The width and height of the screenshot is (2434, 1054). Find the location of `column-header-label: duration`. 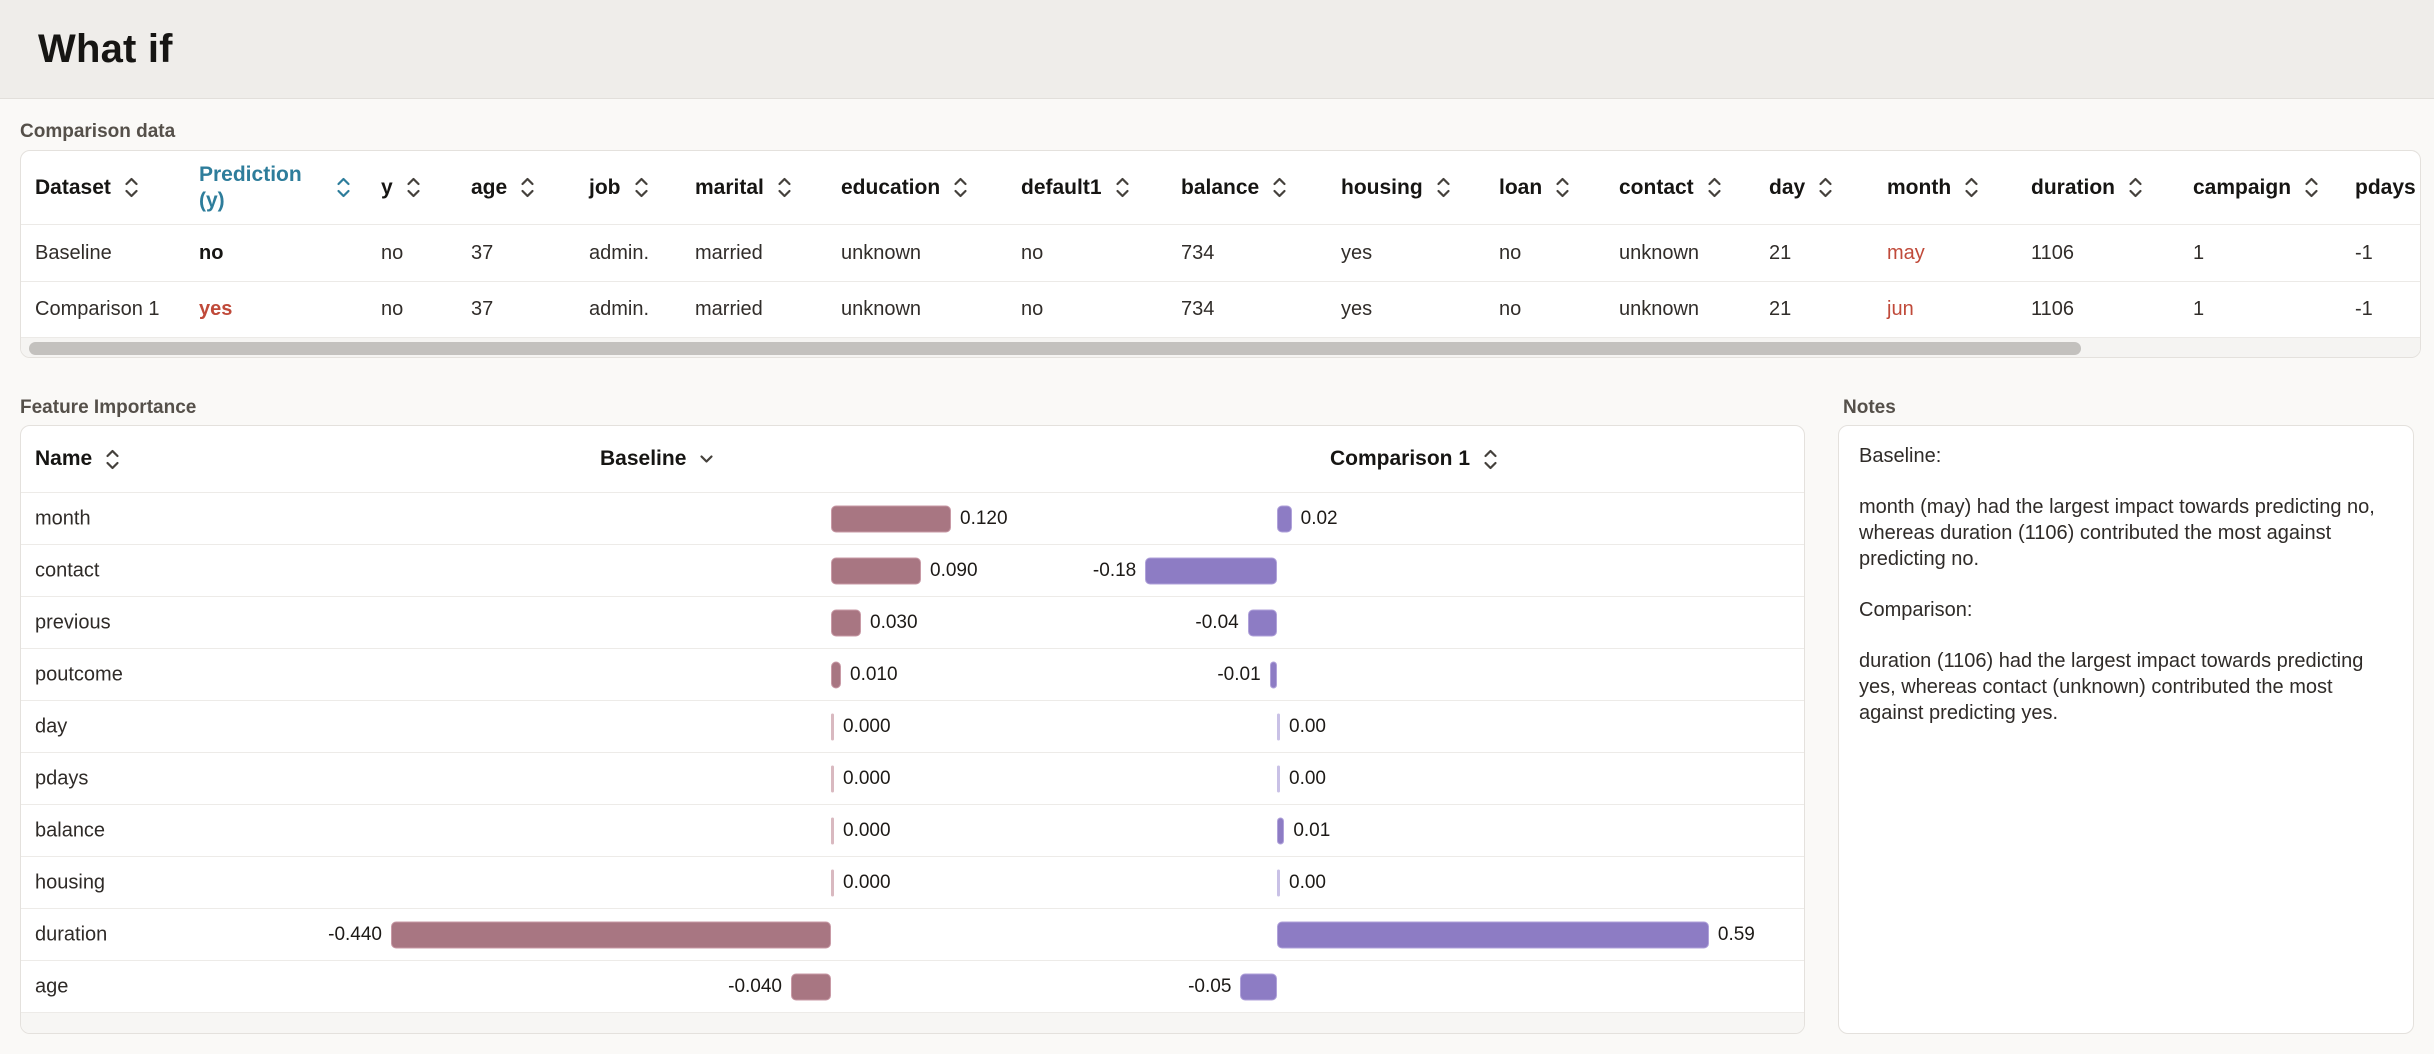

column-header-label: duration is located at coordinates (2073, 187).